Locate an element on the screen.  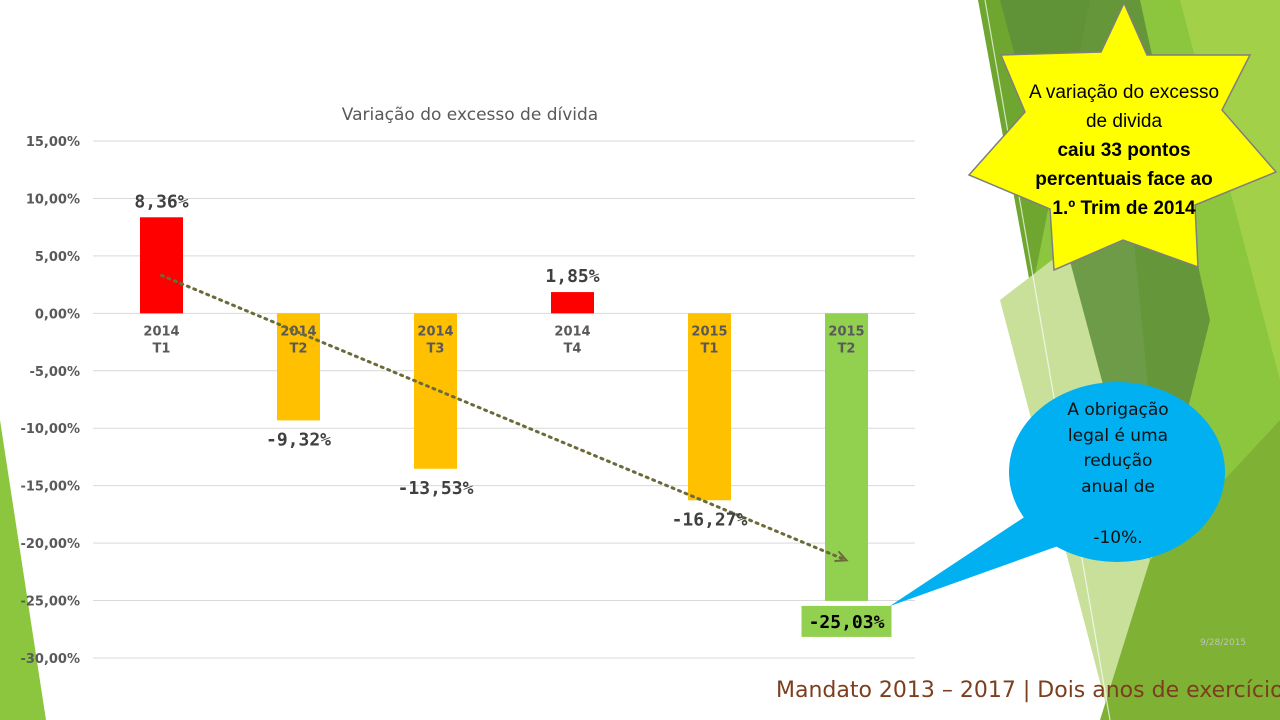
data-label: -16,27% is located at coordinates (710, 519).